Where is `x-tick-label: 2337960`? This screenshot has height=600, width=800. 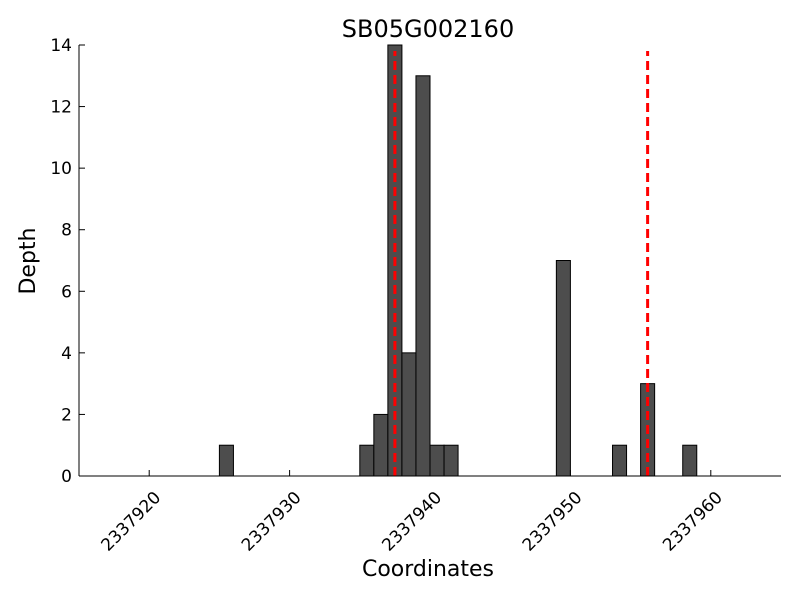
x-tick-label: 2337960 is located at coordinates (693, 522).